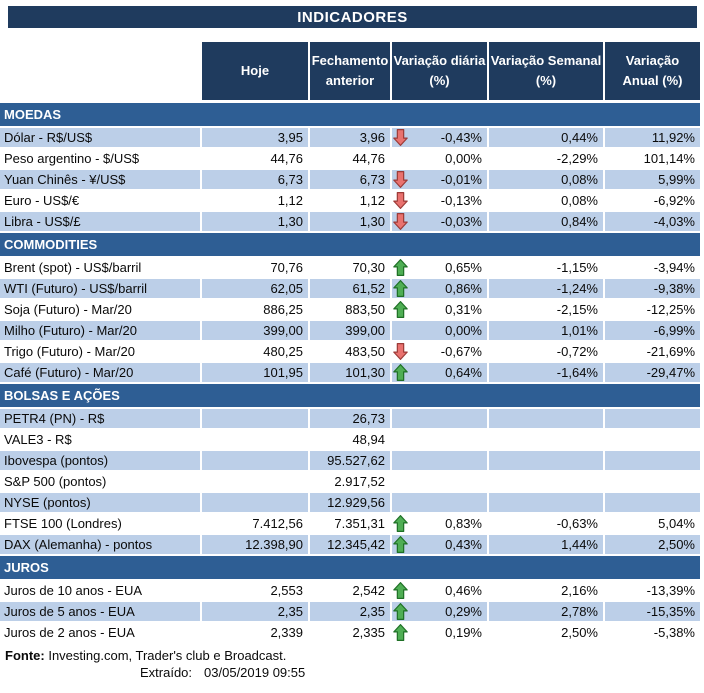  Describe the element at coordinates (651, 544) in the screenshot. I see `variacao-anual-value: 2,50%` at that location.